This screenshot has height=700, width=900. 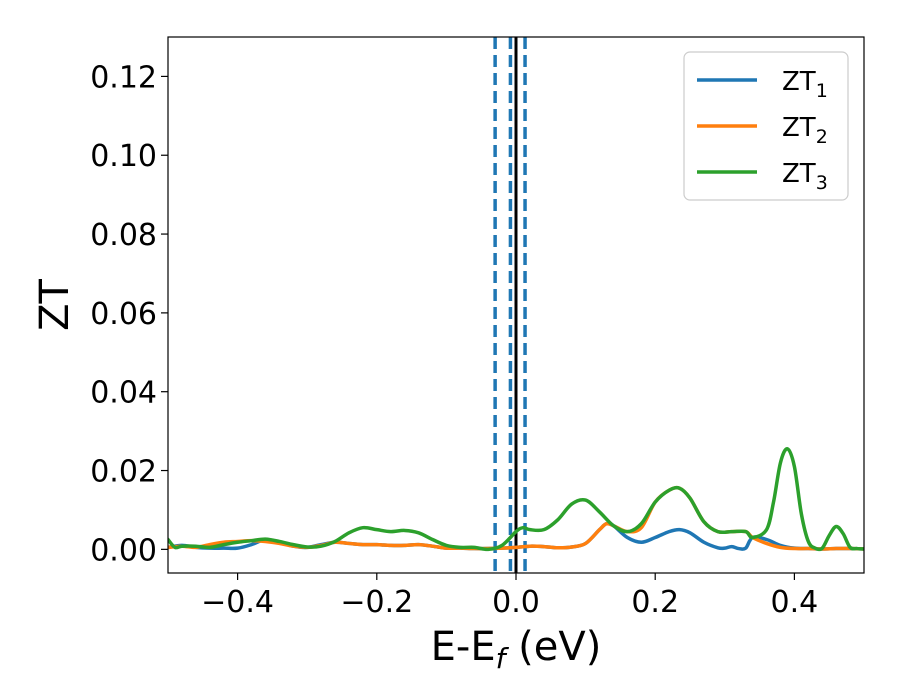 I want to click on y-tick-label: 0.02, so click(x=123, y=472).